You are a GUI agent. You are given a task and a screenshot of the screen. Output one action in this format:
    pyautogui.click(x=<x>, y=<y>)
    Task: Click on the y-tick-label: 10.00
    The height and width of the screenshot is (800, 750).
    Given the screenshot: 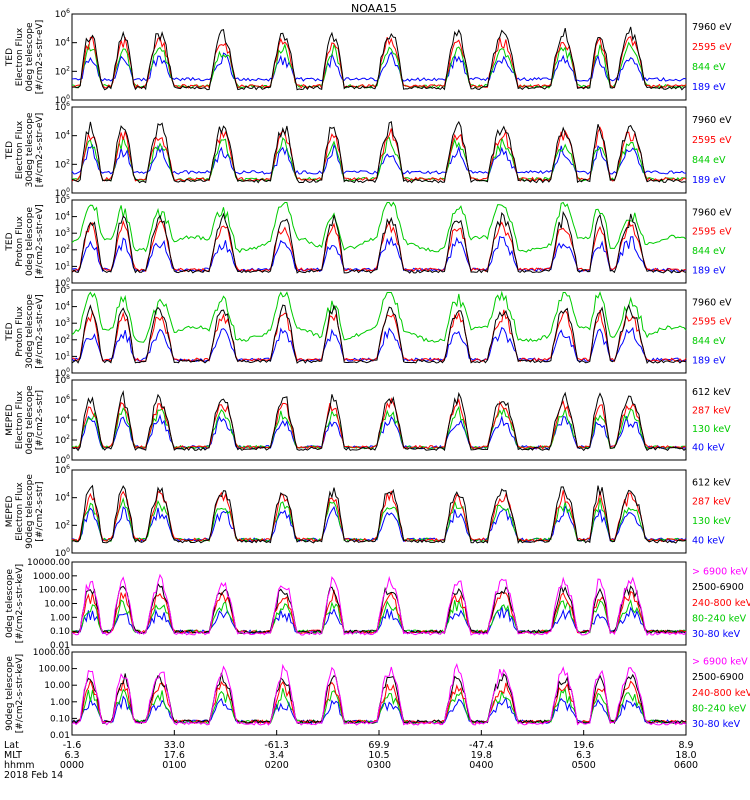 What is the action you would take?
    pyautogui.click(x=57, y=686)
    